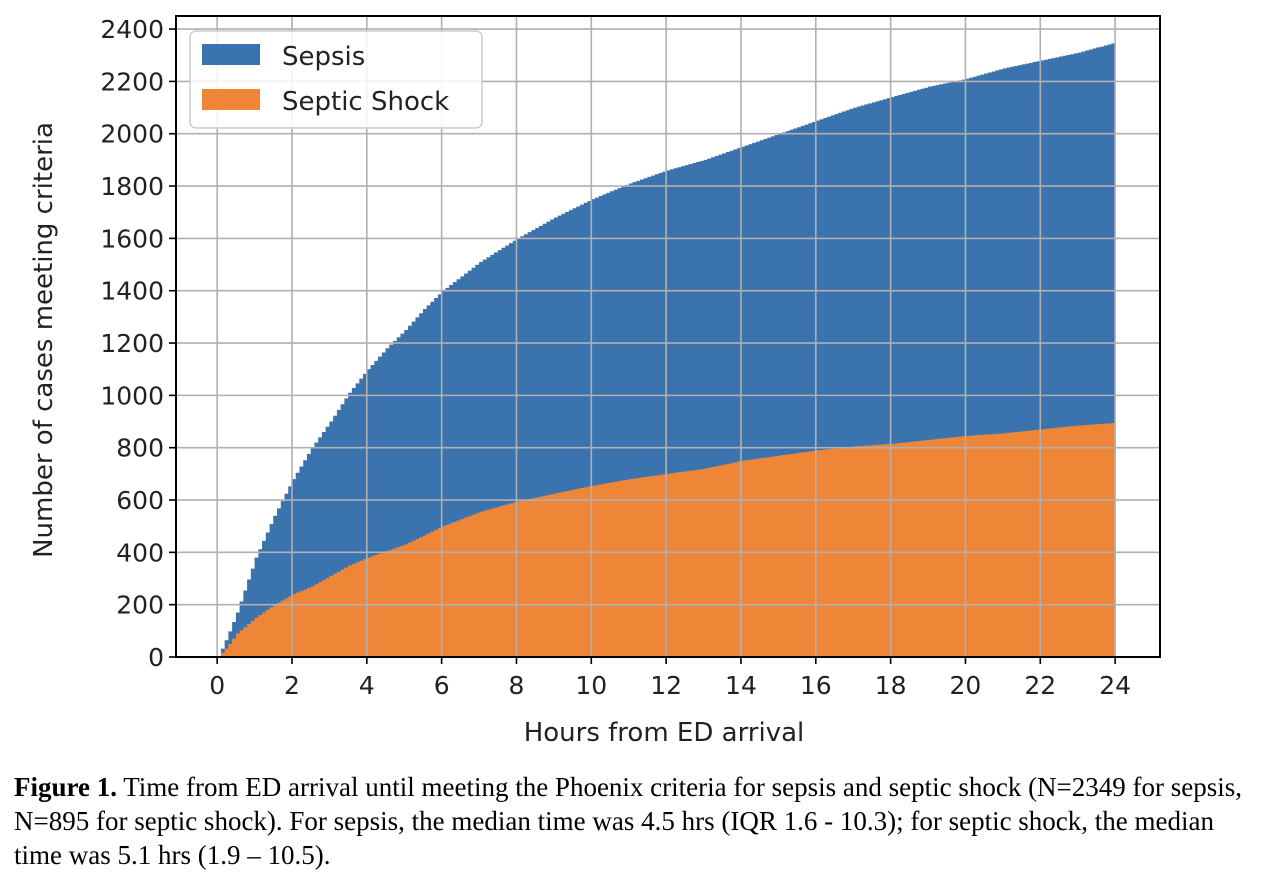  Describe the element at coordinates (365, 102) in the screenshot. I see `legend-label-septic-shock: Septic Shock` at that location.